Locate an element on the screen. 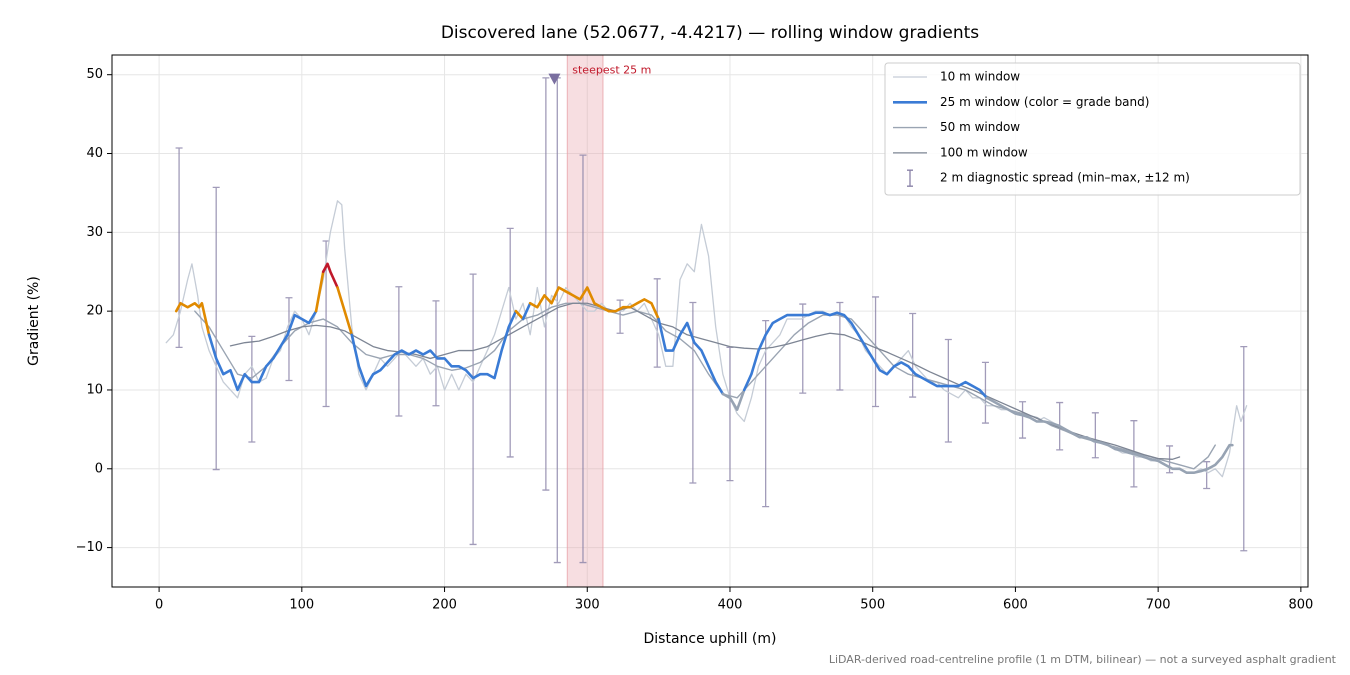  x-tick-label: 600 is located at coordinates (1015, 605).